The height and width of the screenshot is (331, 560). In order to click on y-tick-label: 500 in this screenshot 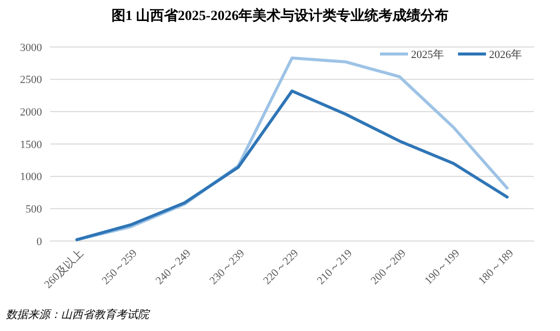, I will do `click(34, 210)`.